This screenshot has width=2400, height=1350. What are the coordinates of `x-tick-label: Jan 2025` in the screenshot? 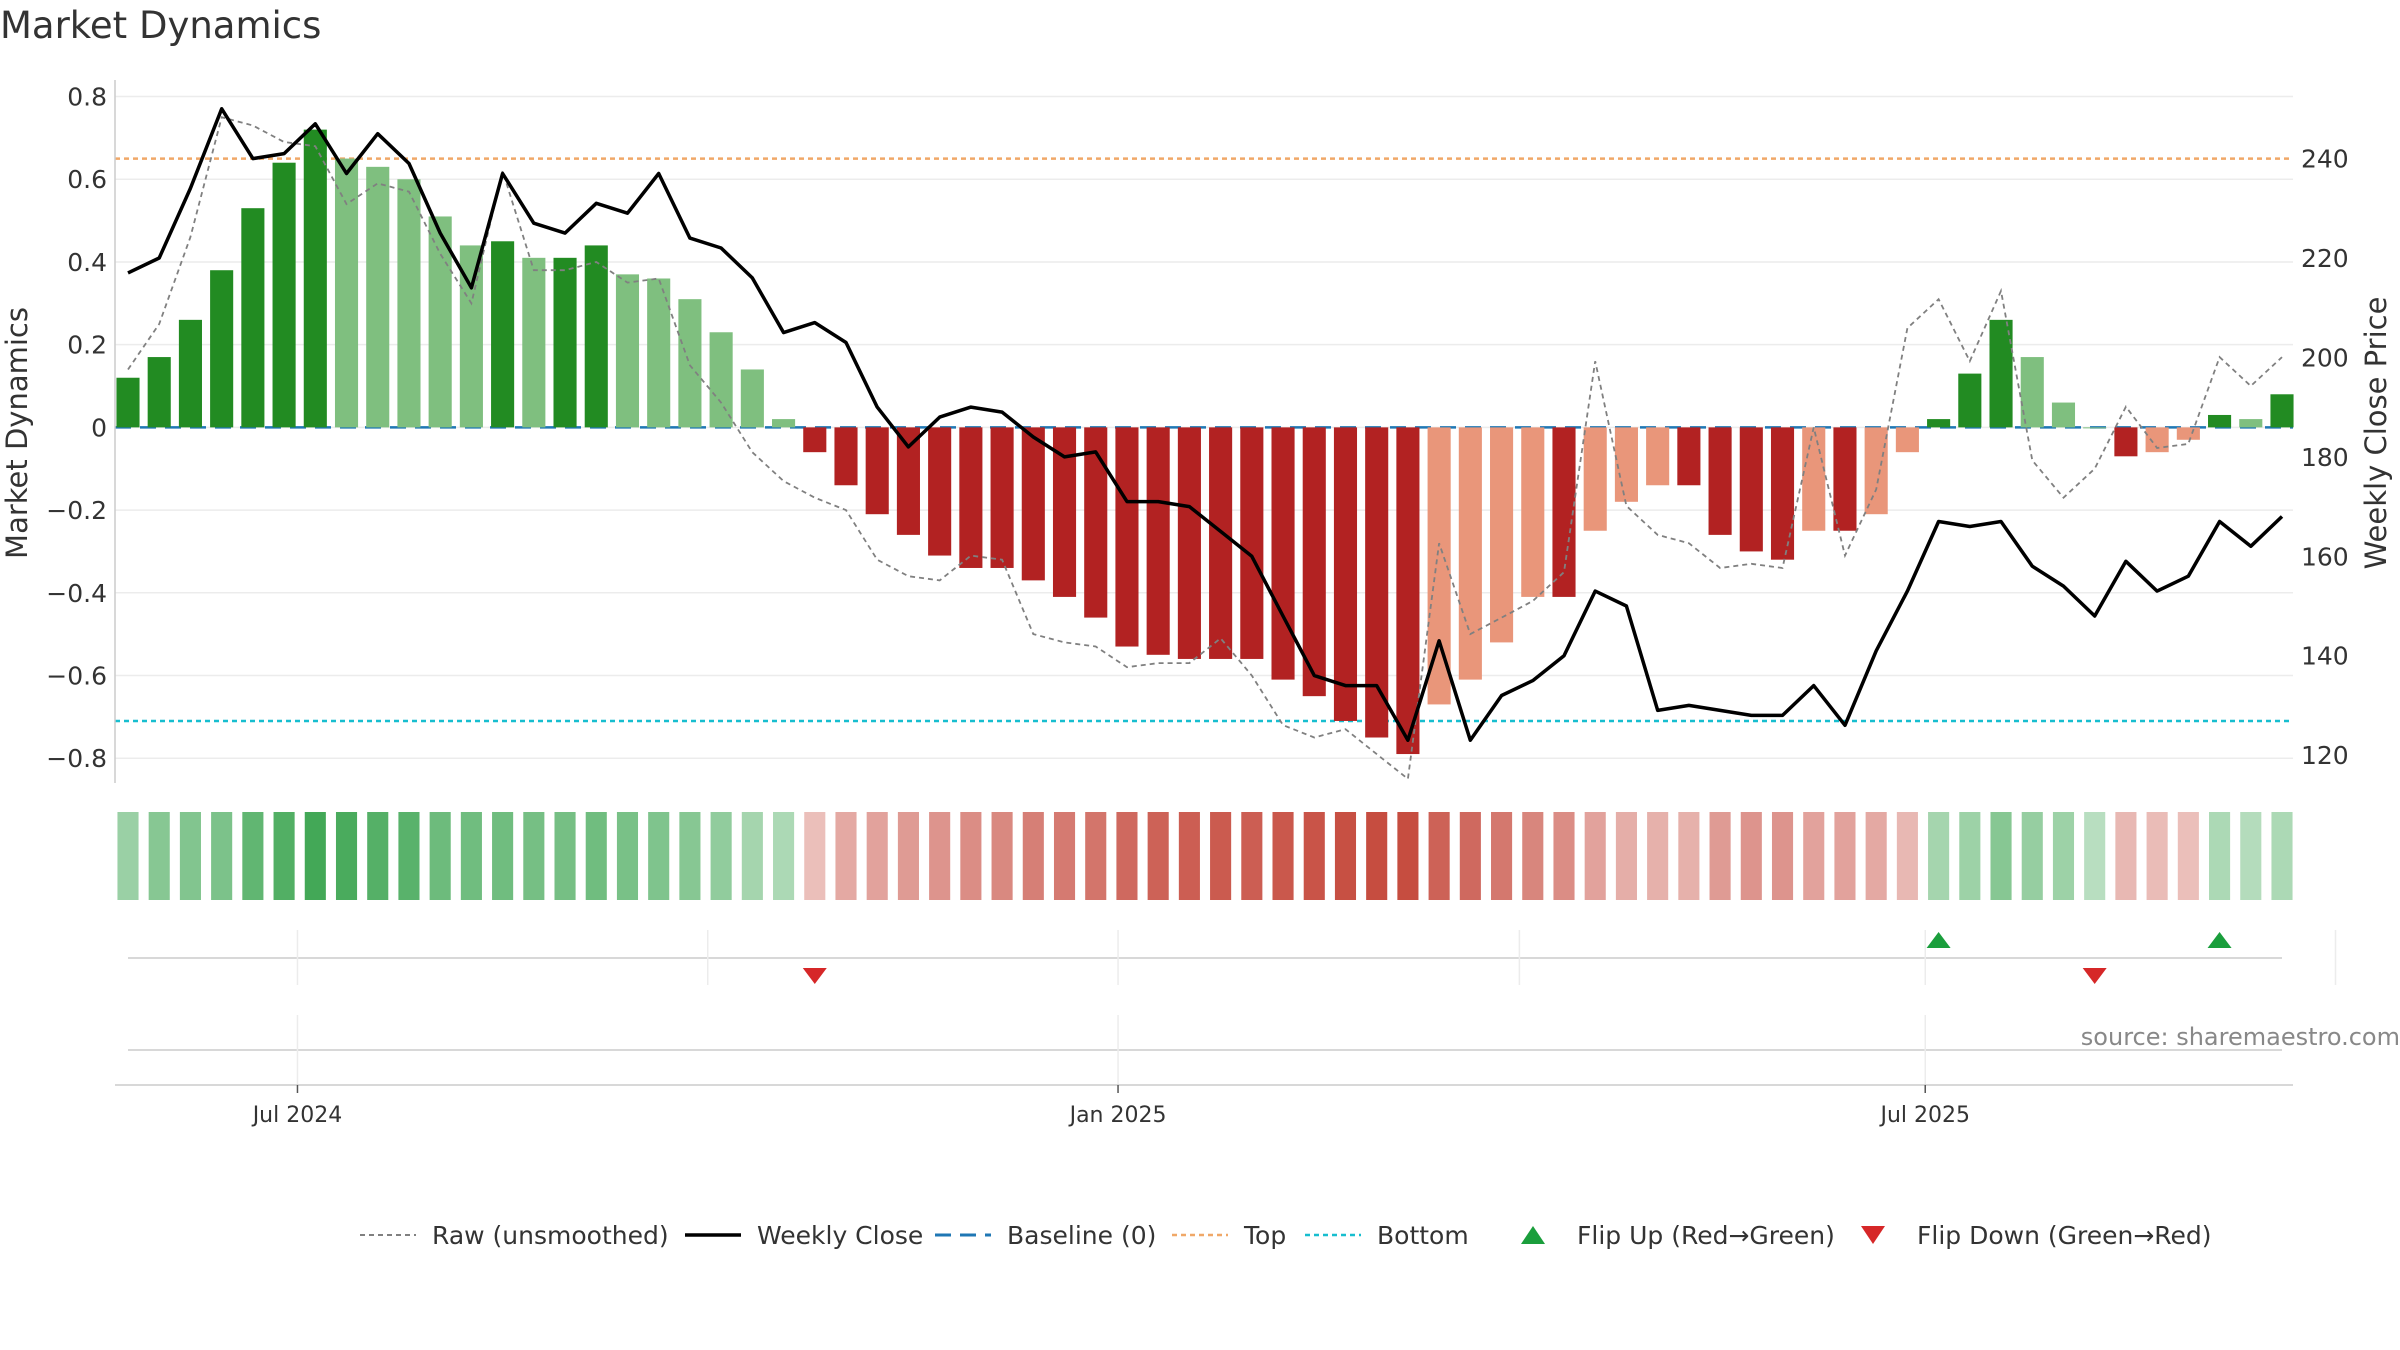 It's located at (1117, 1115).